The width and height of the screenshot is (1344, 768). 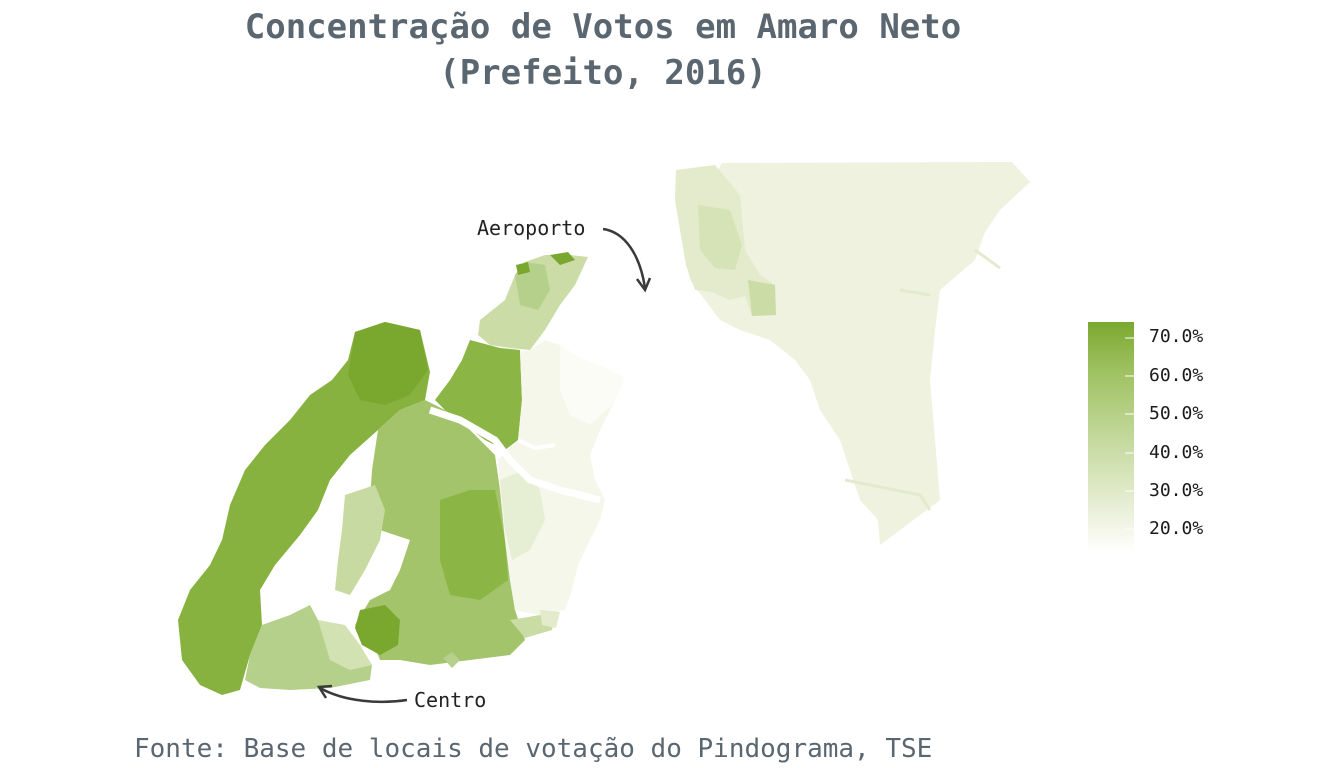 I want to click on legend-colorbar, so click(x=1111, y=437).